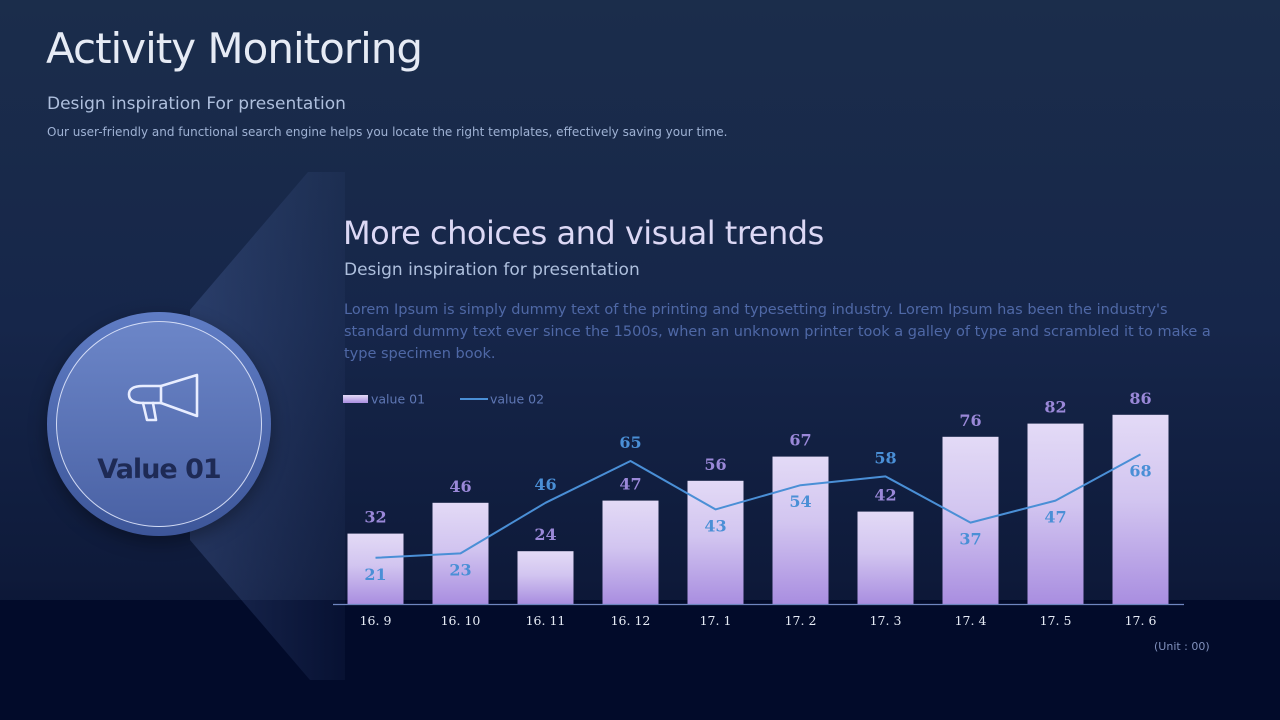 The image size is (1280, 720). I want to click on line-data-label: 23, so click(460, 569).